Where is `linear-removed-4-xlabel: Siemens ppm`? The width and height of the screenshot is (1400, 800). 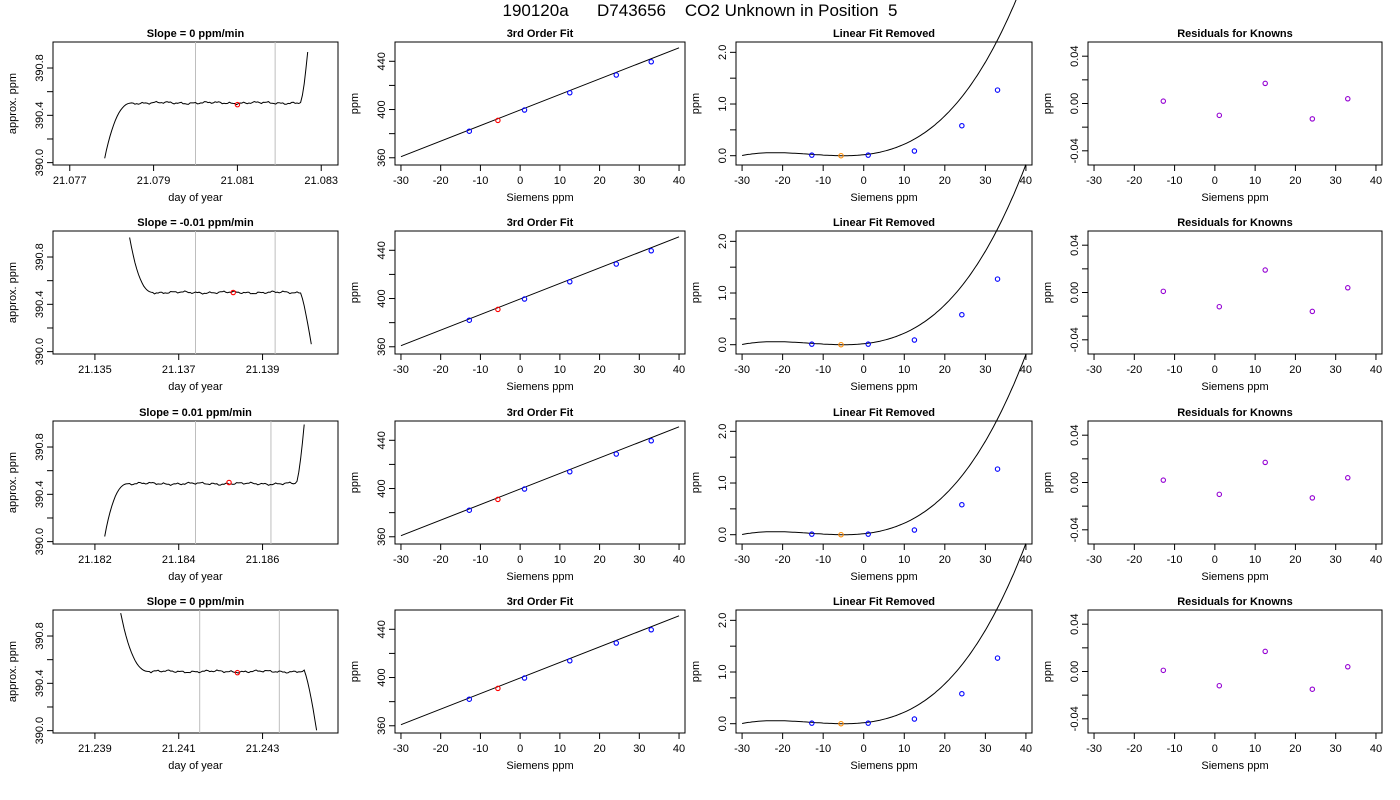
linear-removed-4-xlabel: Siemens ppm is located at coordinates (883, 766).